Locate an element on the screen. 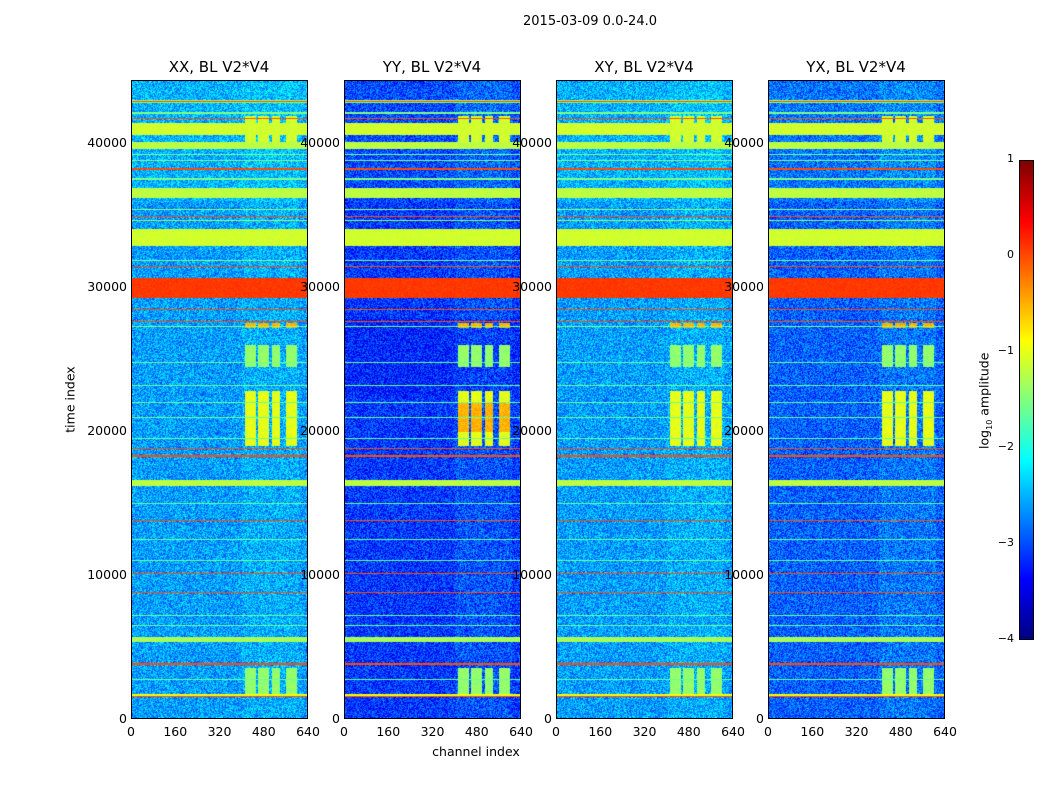  colorbar-tick-label: 1 is located at coordinates (1010, 158).